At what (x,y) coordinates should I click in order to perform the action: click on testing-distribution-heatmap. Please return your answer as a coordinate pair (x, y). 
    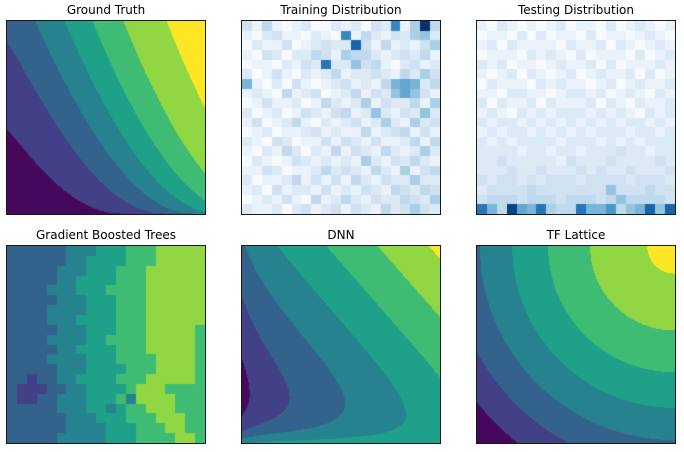
    Looking at the image, I should click on (576, 117).